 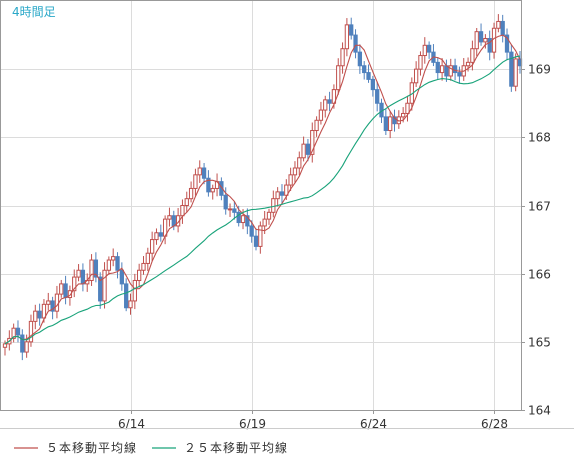 I want to click on x-tick-label: 6/28, so click(x=494, y=424).